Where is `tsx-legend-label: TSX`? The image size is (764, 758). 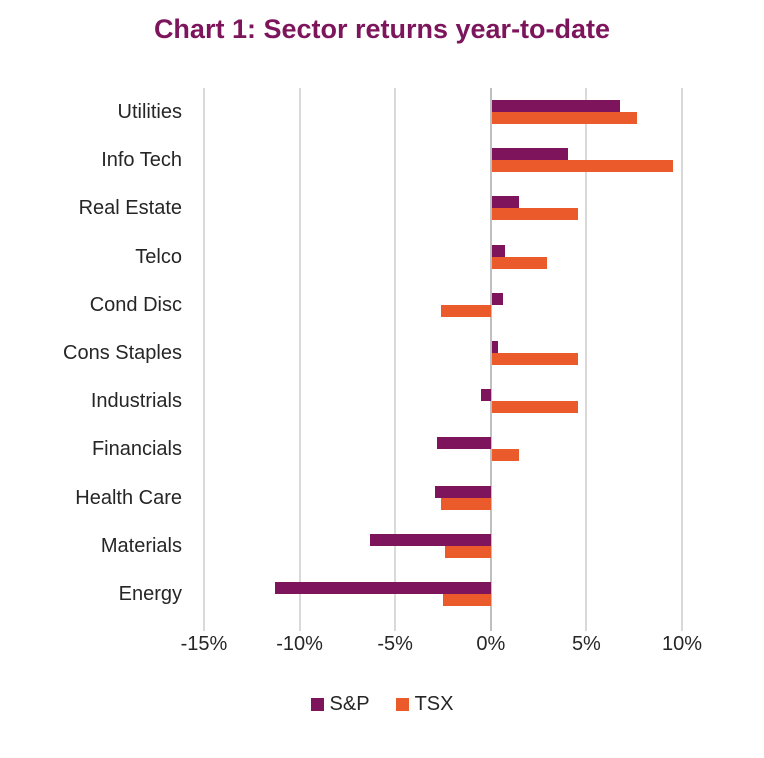 tsx-legend-label: TSX is located at coordinates (434, 704).